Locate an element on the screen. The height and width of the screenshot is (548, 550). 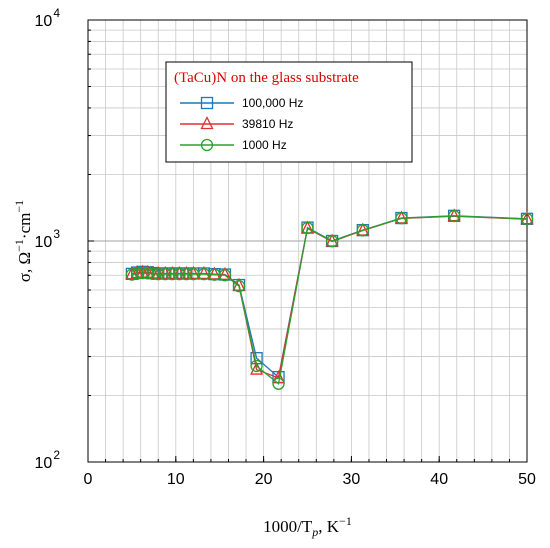
y-axis-label-sup2: −1 is located at coordinates (19, 206).